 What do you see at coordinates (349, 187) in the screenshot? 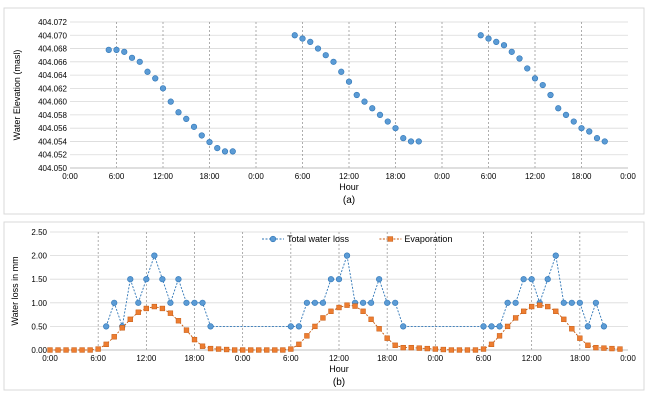
I see `chart-a-x-axis-label: Hour` at bounding box center [349, 187].